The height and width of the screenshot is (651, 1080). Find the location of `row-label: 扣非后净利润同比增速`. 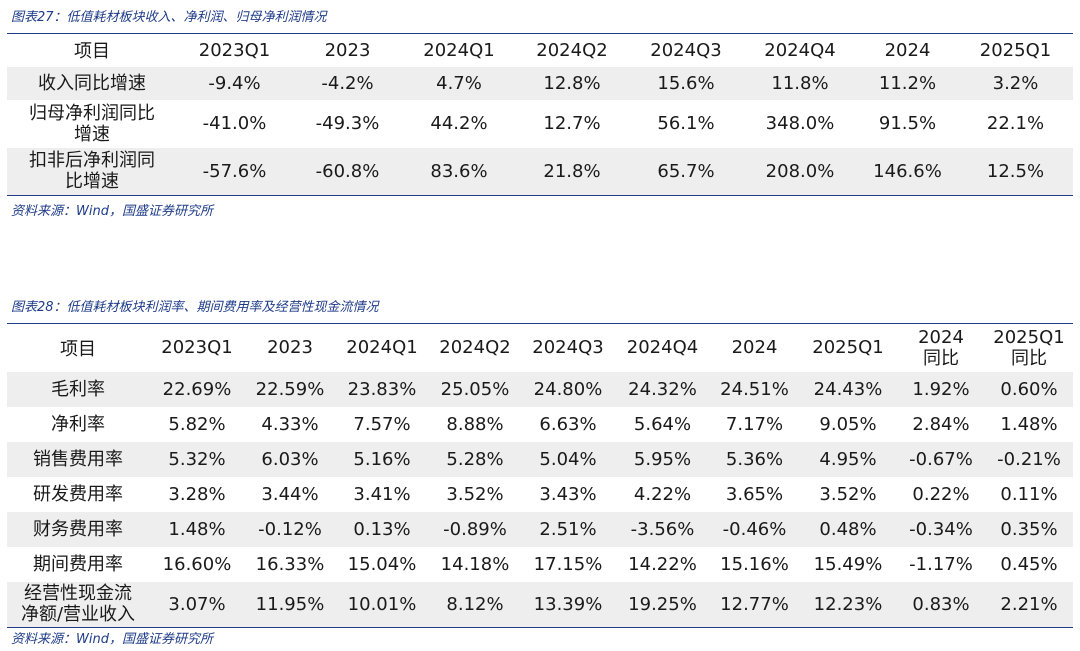

row-label: 扣非后净利润同比增速 is located at coordinates (92, 171).